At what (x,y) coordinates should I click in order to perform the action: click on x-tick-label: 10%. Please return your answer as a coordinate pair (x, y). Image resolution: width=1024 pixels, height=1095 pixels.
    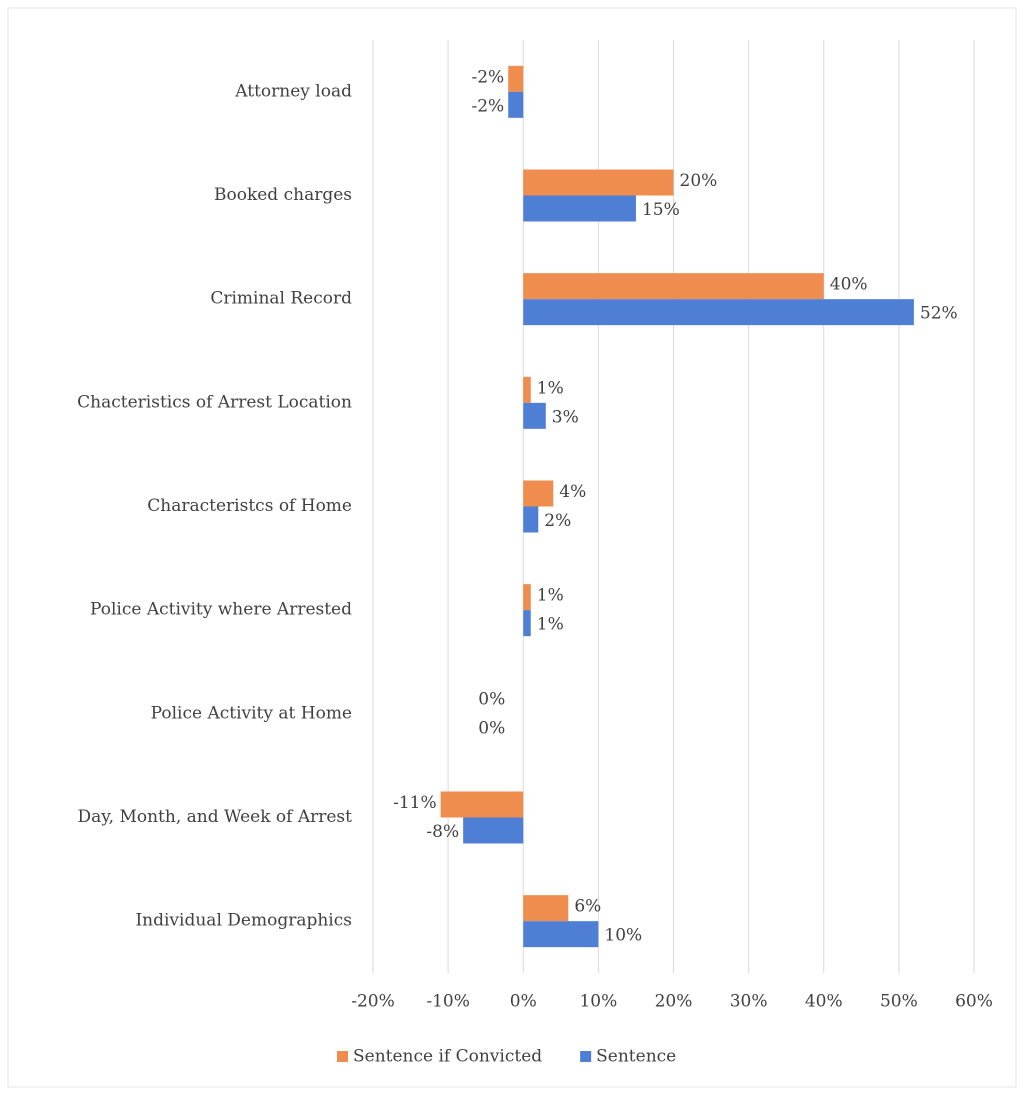
    Looking at the image, I should click on (598, 1002).